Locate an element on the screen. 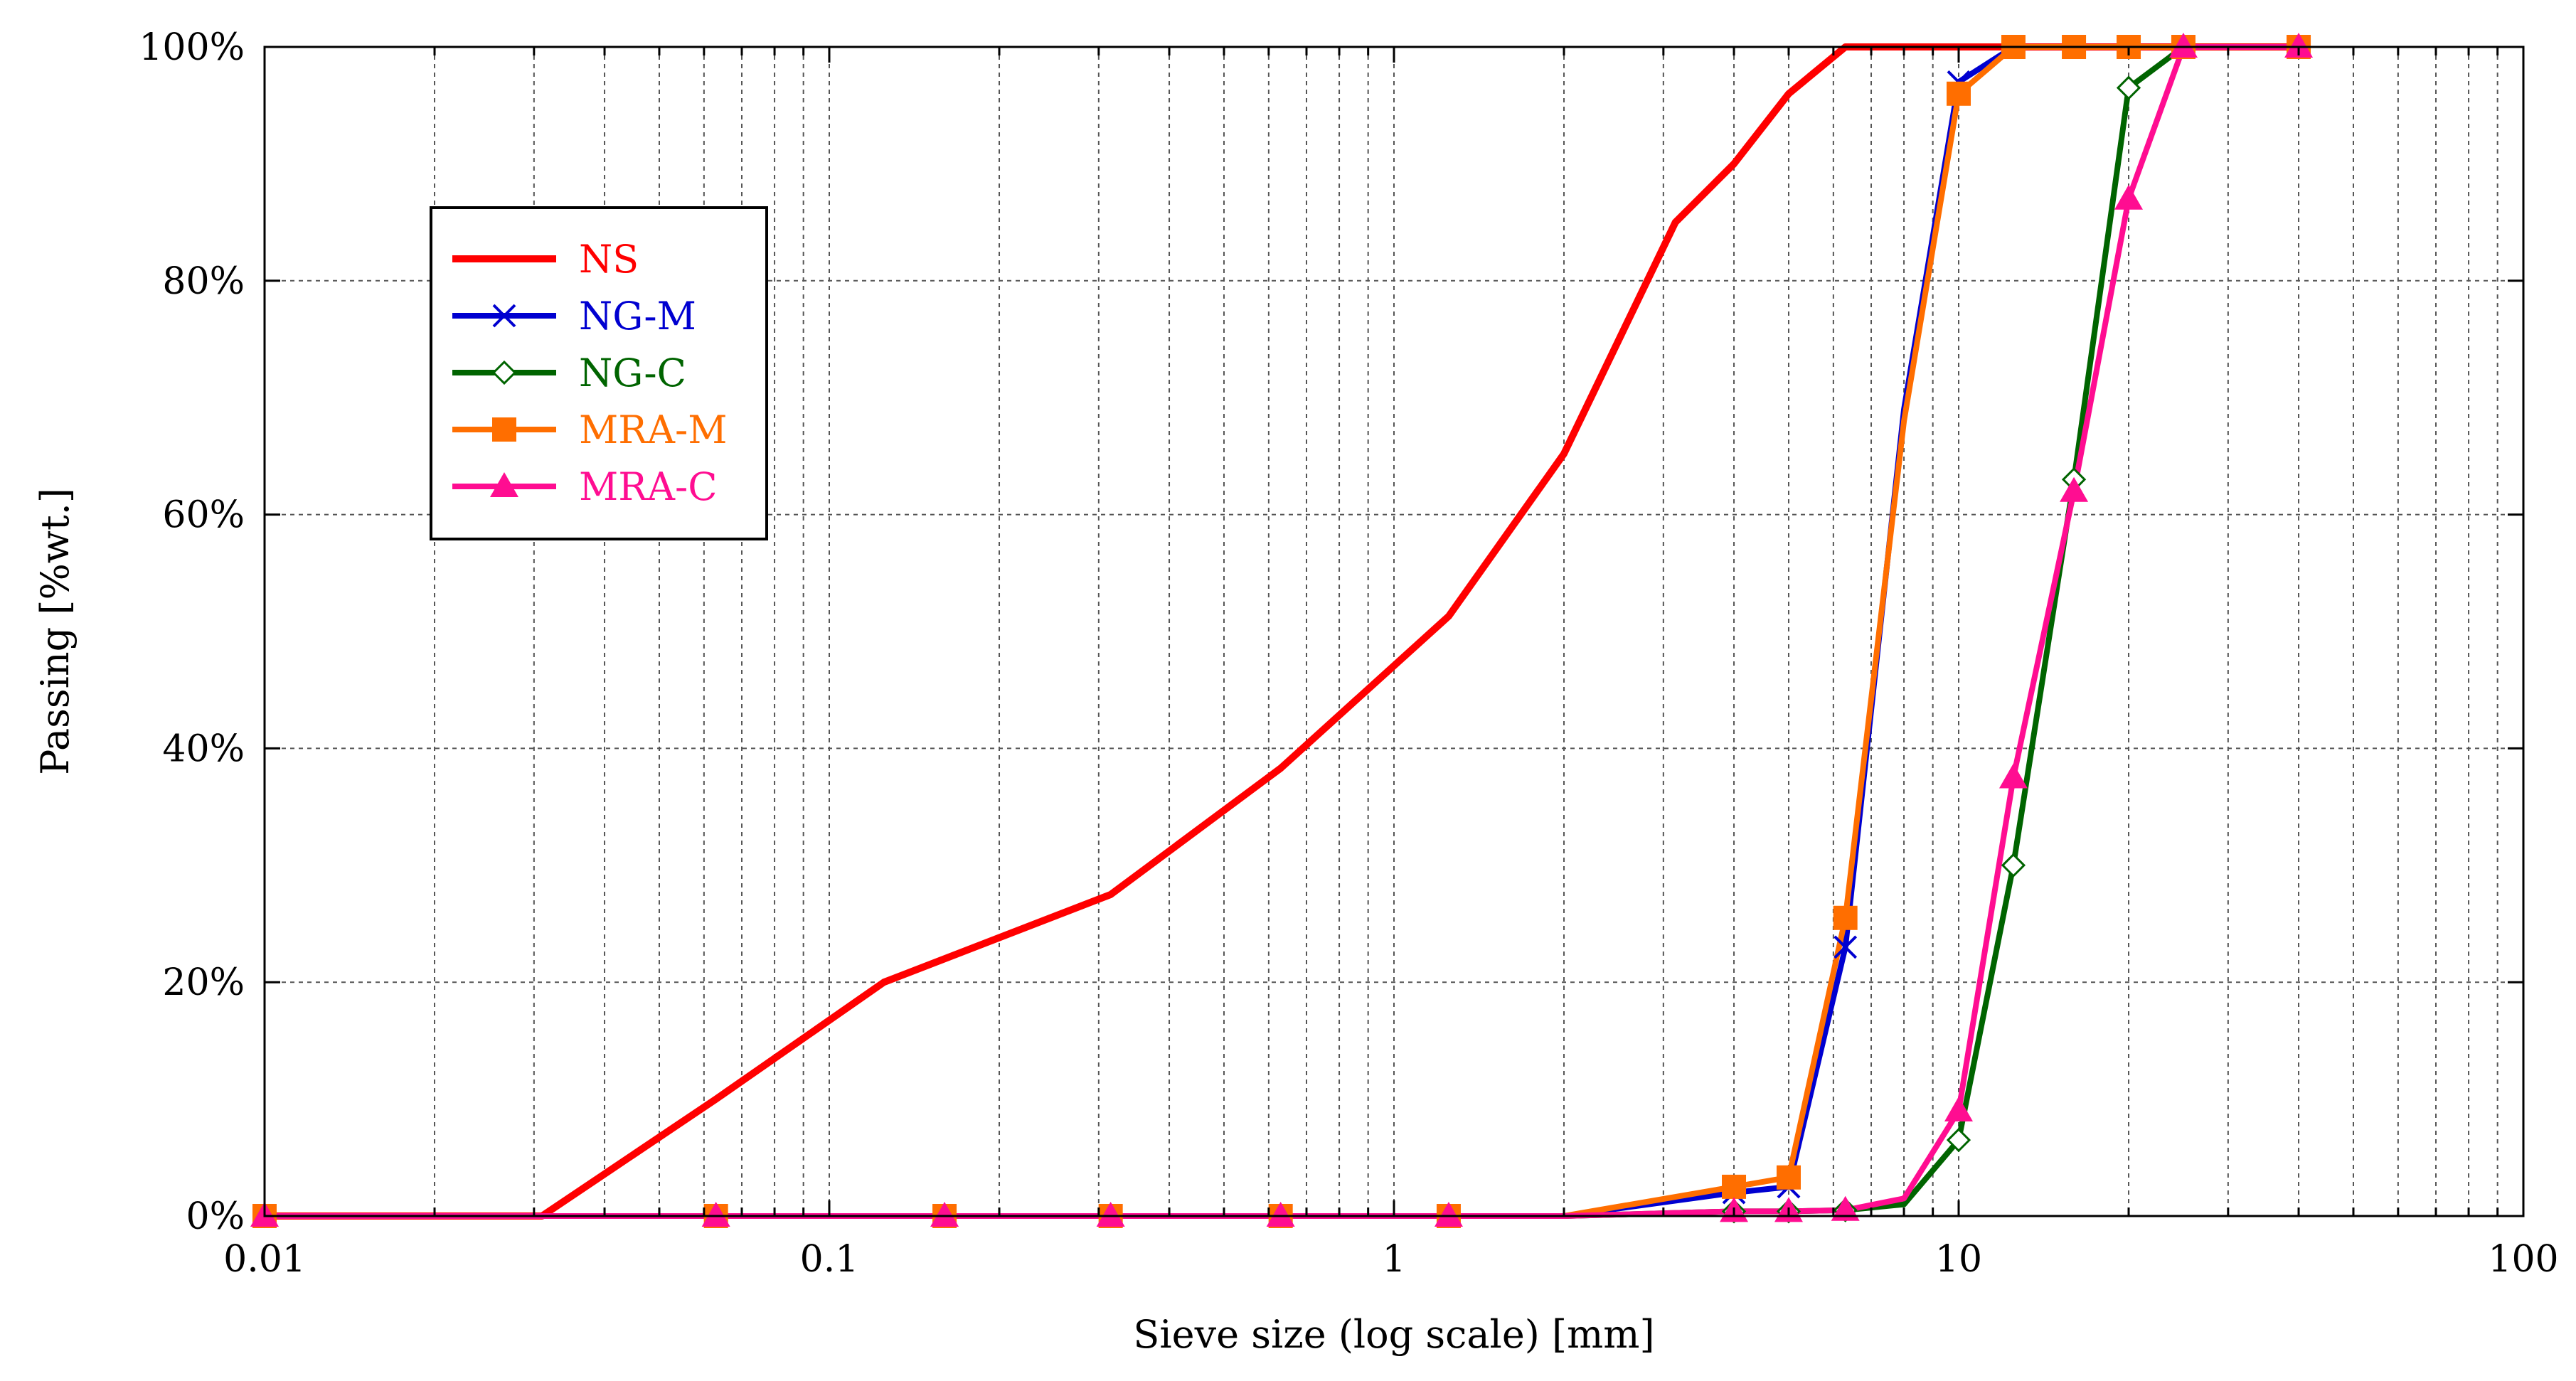  legend-marker-mra-m is located at coordinates (504, 430).